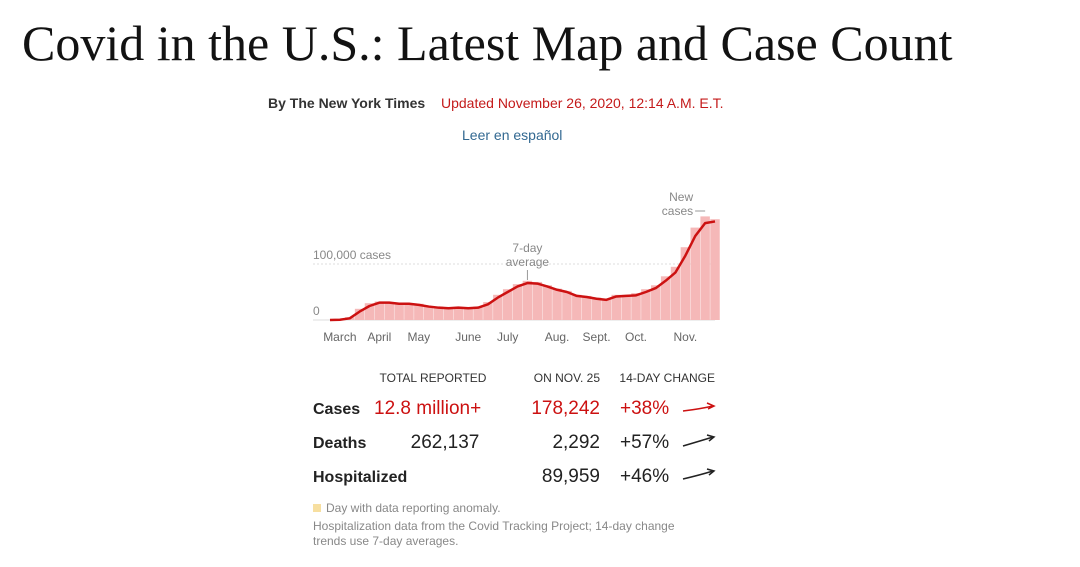  What do you see at coordinates (339, 337) in the screenshot?
I see `x-tick-label: March` at bounding box center [339, 337].